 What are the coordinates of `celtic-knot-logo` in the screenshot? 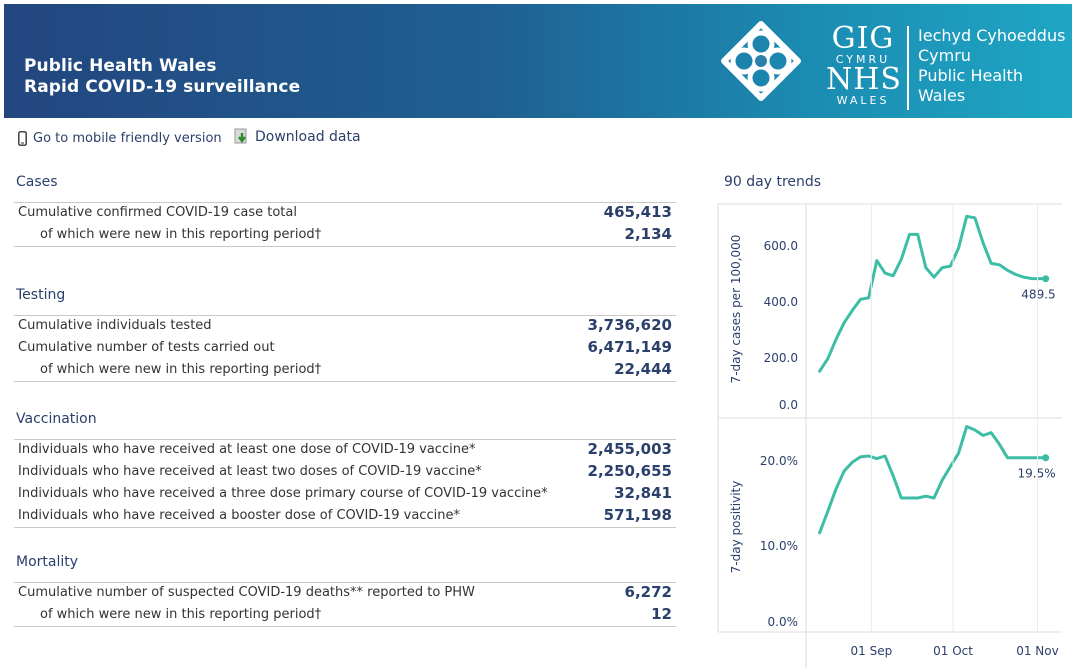 It's located at (761, 61).